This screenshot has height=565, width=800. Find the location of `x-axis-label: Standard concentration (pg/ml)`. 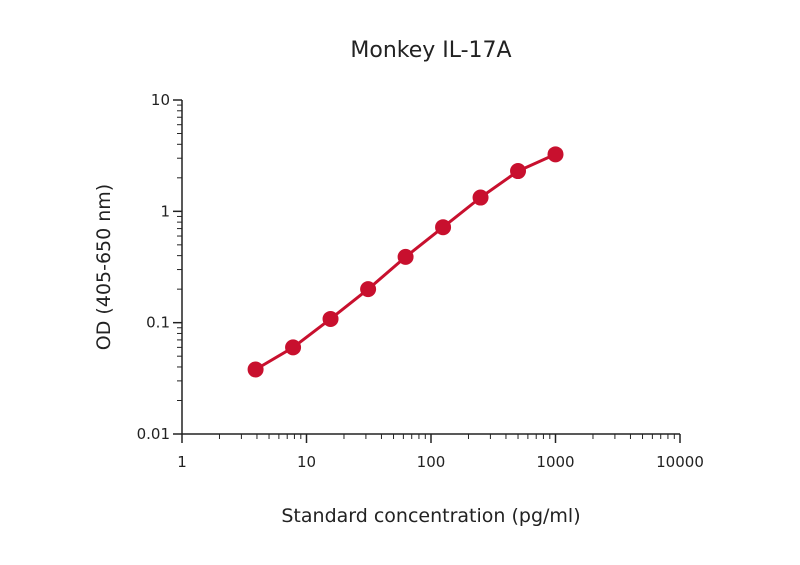

x-axis-label: Standard concentration (pg/ml) is located at coordinates (431, 516).